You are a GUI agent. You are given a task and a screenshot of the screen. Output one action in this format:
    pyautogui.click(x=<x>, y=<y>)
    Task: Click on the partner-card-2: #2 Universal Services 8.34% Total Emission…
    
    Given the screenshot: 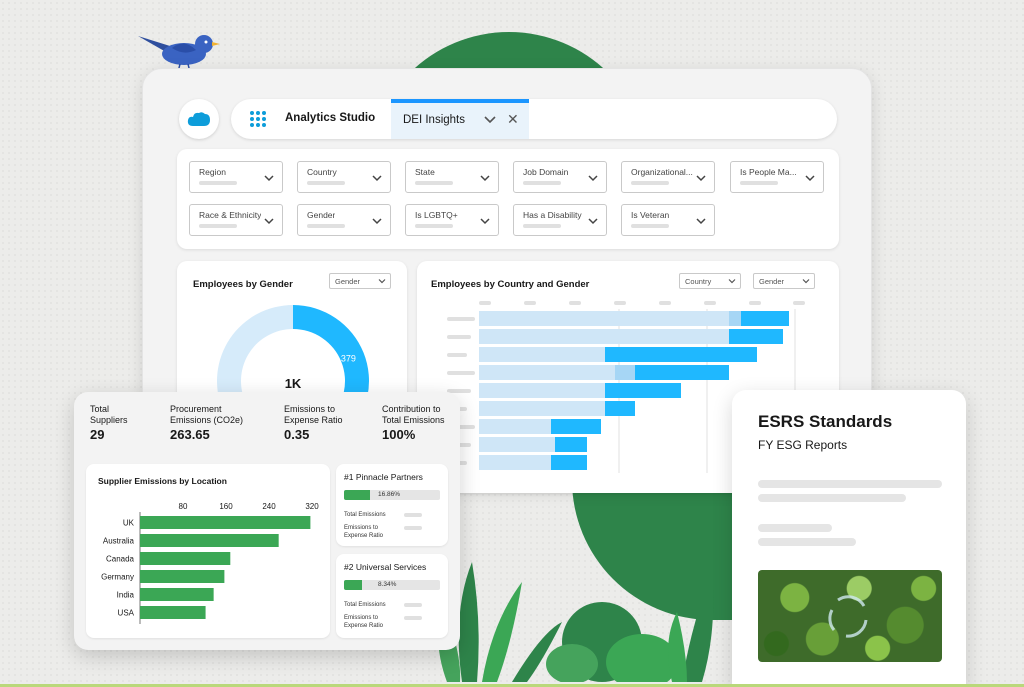 What is the action you would take?
    pyautogui.click(x=392, y=596)
    